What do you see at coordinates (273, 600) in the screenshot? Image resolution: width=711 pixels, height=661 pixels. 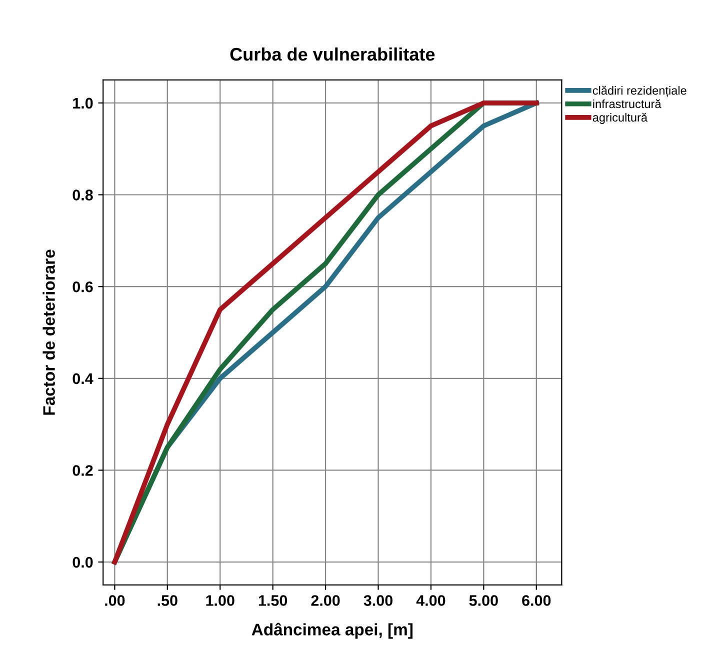 I see `x-tick-label: 1.50` at bounding box center [273, 600].